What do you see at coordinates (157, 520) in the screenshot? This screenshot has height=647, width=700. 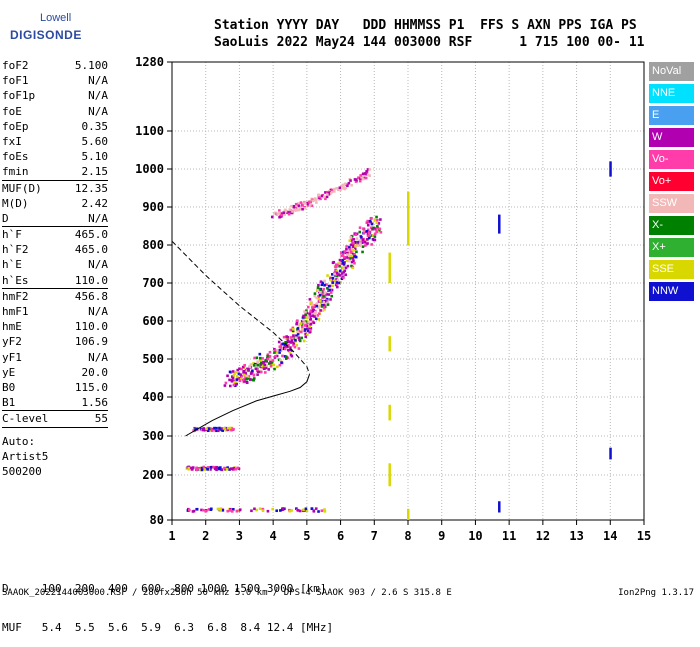 I see `y-tick-label: 80` at bounding box center [157, 520].